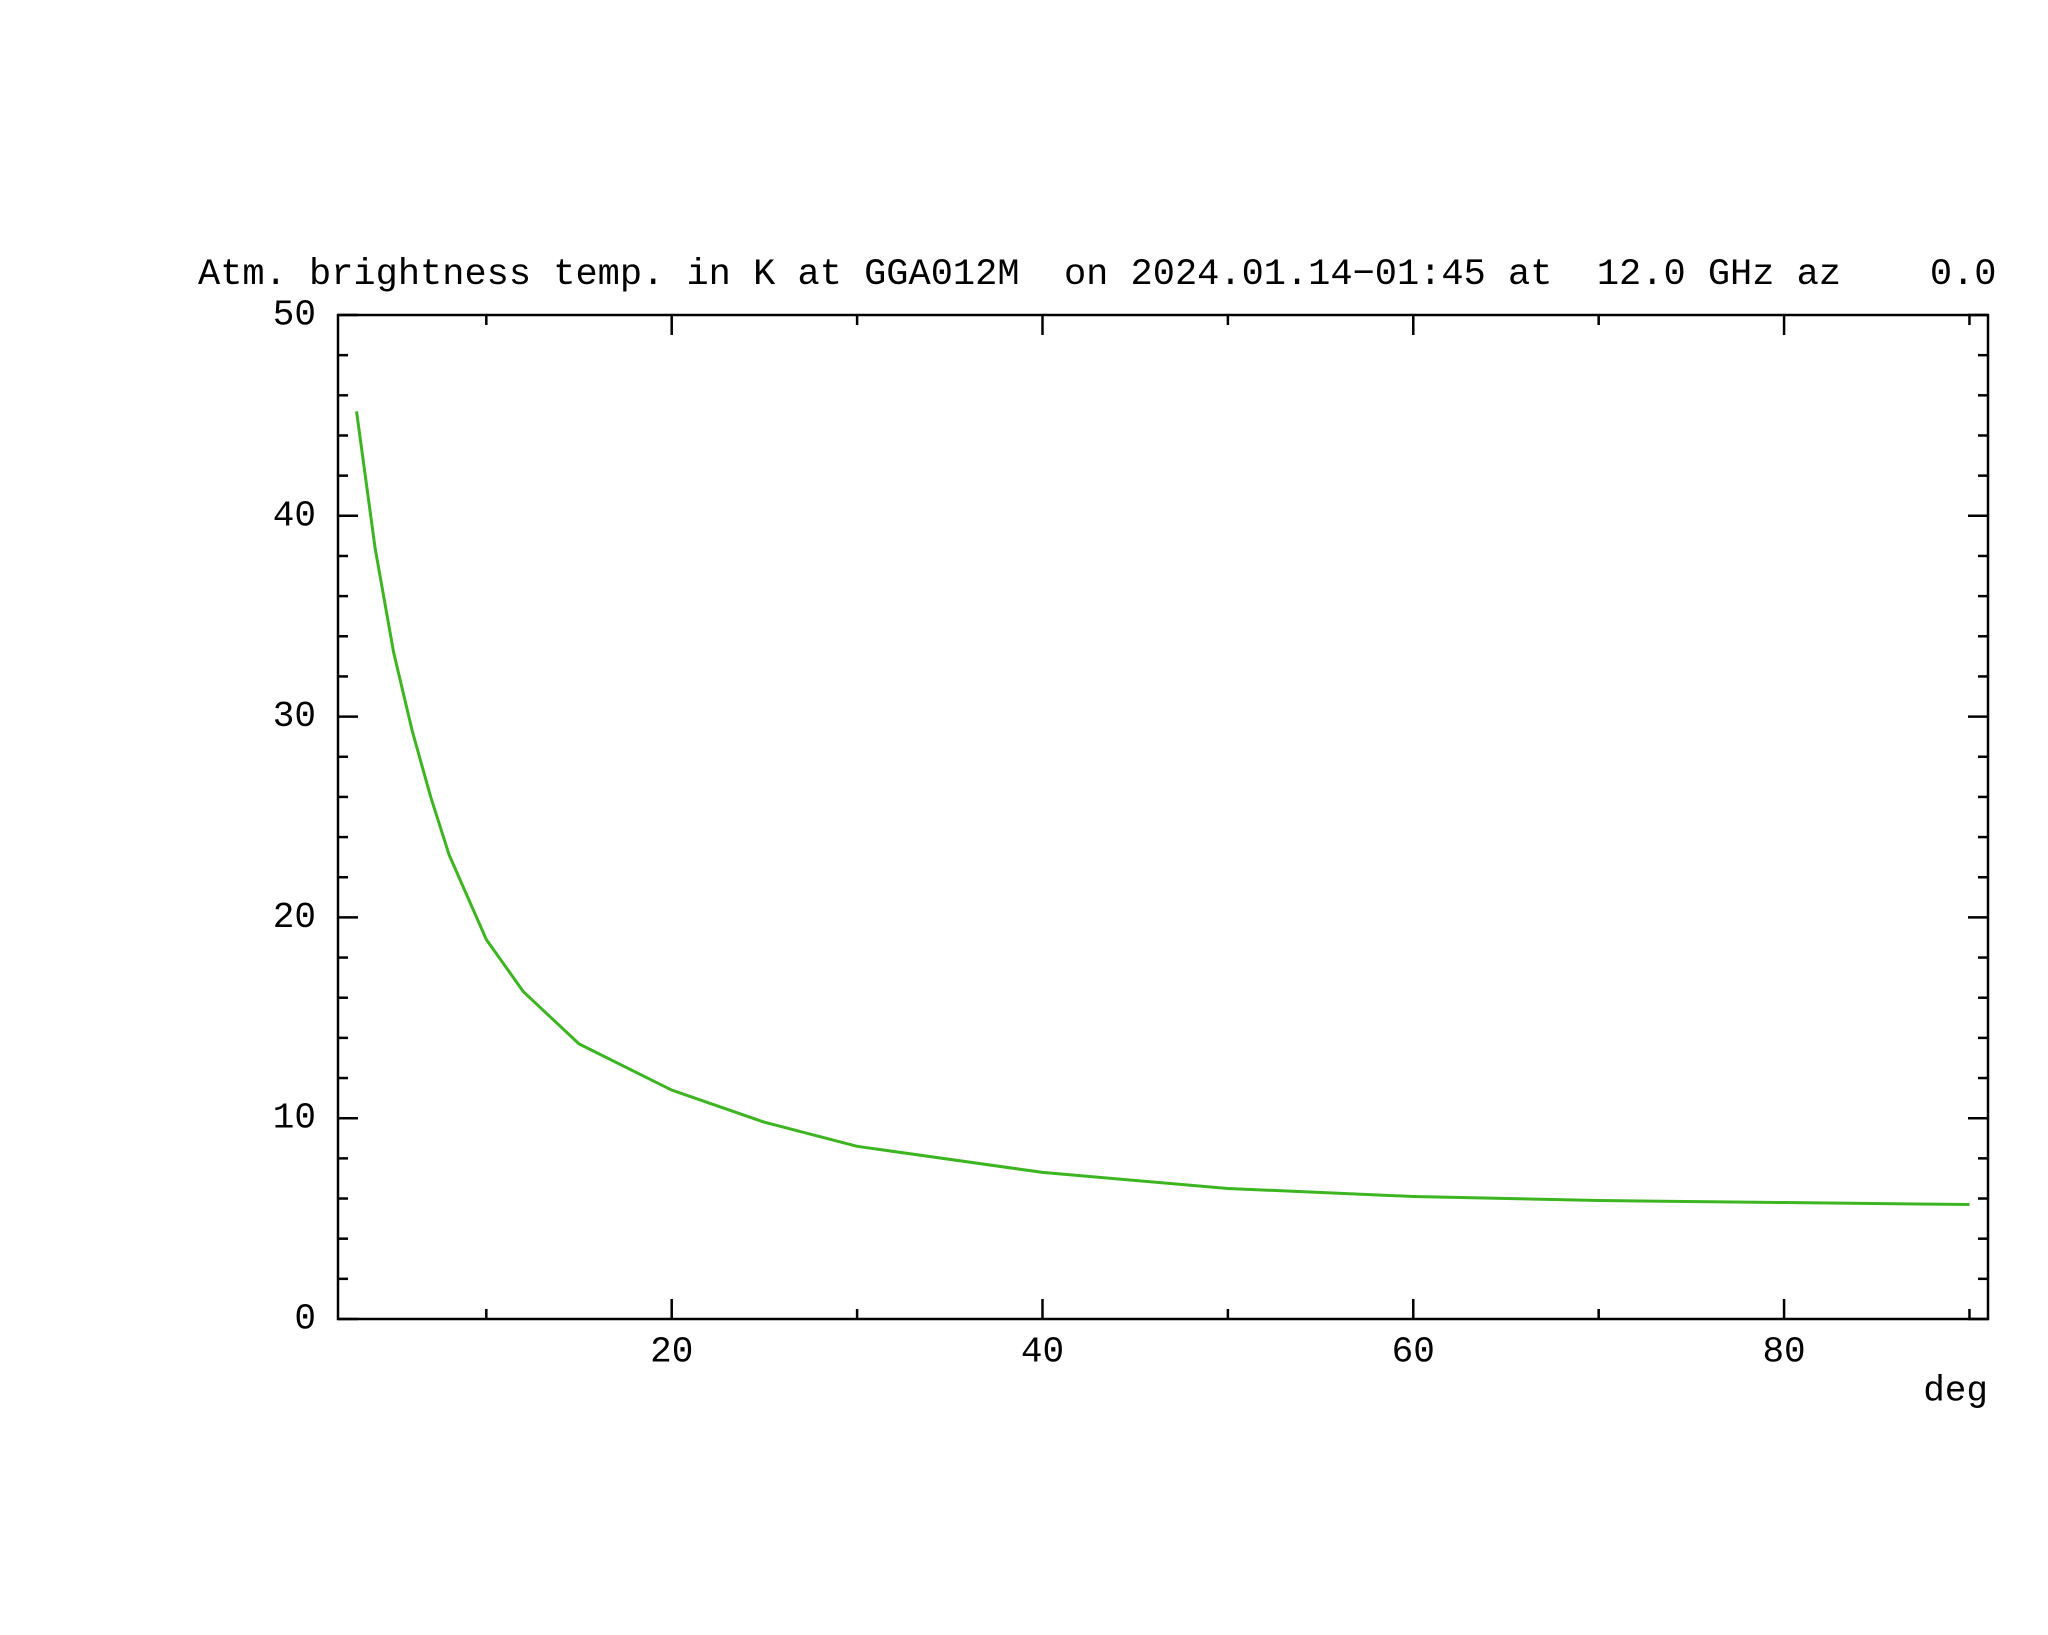  I want to click on y-tick-label: 40, so click(294, 515).